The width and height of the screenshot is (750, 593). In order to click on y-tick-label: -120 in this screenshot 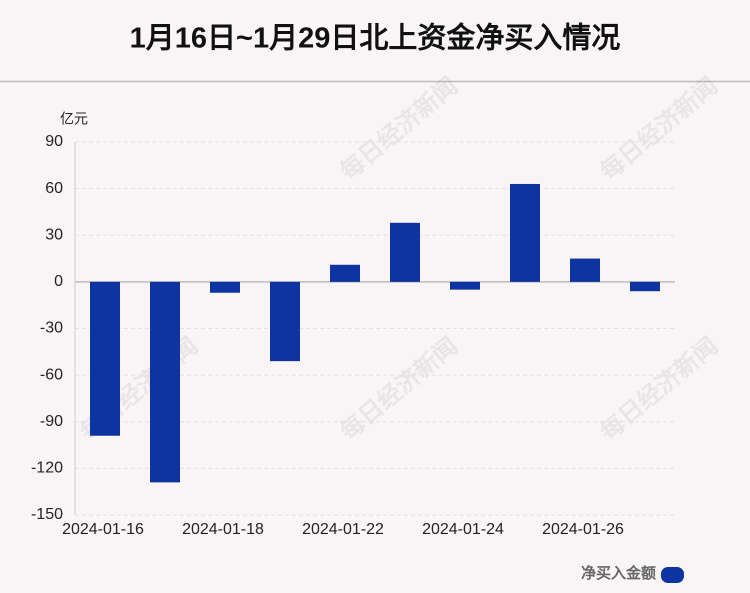, I will do `click(47, 468)`.